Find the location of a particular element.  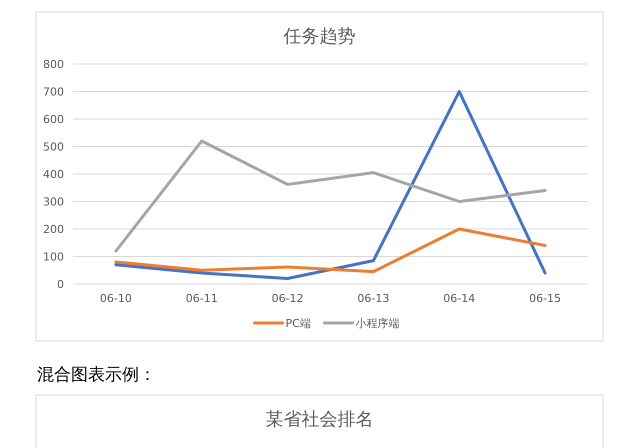

y-tick-label: 600 is located at coordinates (53, 119).